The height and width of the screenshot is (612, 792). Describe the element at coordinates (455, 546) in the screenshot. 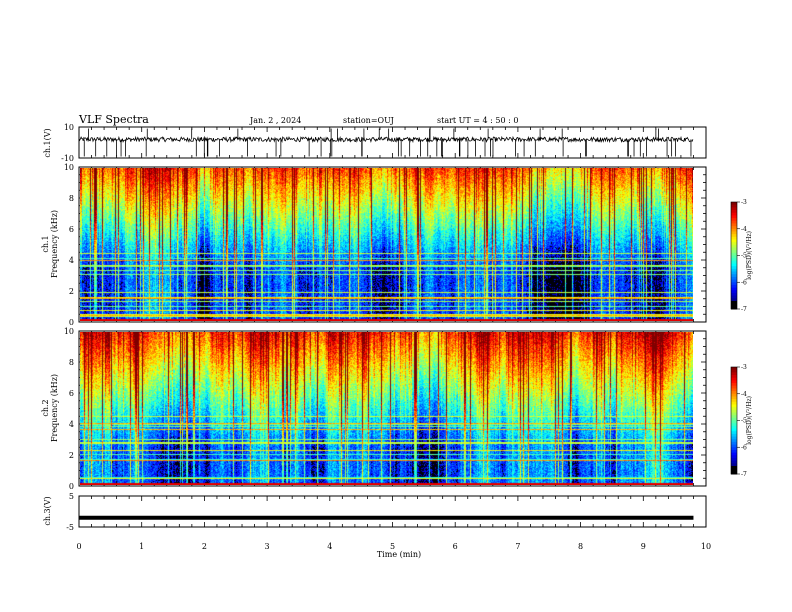

I see `time-tick-label: 6` at that location.